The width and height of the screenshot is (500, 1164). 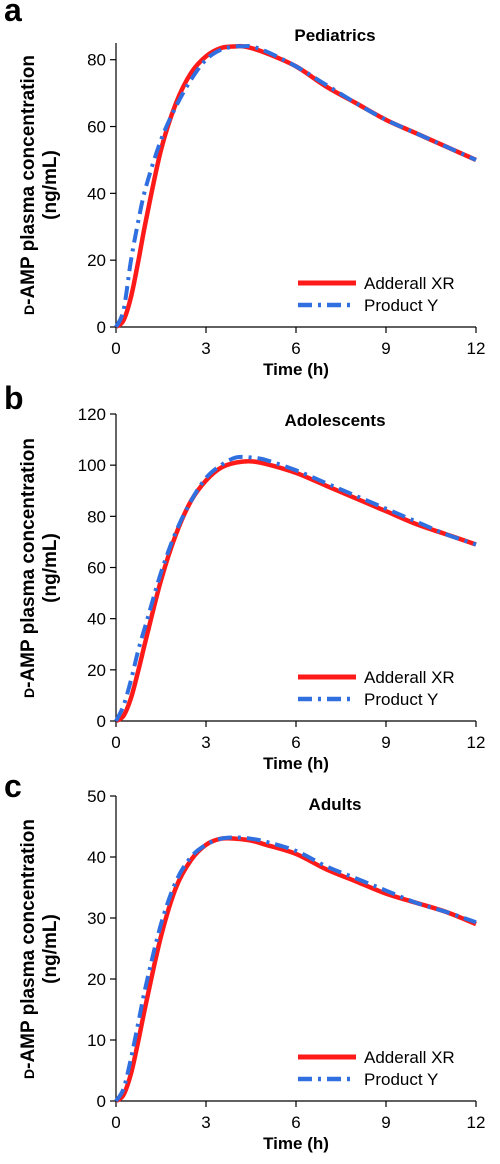 I want to click on y-tick-label: 30, so click(x=96, y=918).